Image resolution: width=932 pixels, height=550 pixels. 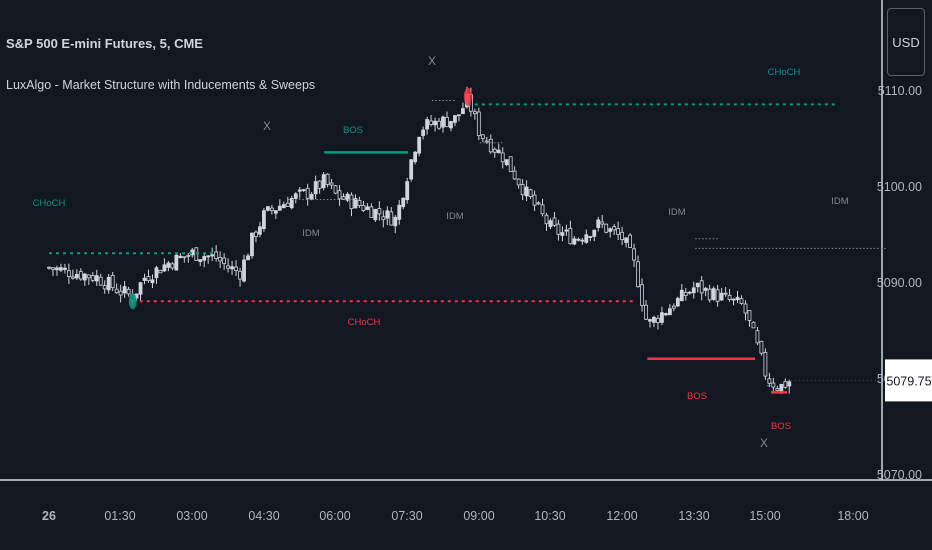 What do you see at coordinates (697, 396) in the screenshot?
I see `structure-label: BOS` at bounding box center [697, 396].